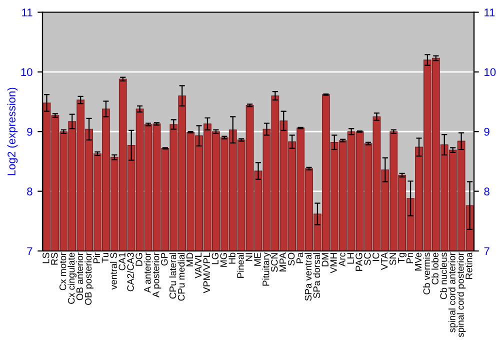  What do you see at coordinates (89, 278) in the screenshot?
I see `x-tick-label: OB posterior` at bounding box center [89, 278].